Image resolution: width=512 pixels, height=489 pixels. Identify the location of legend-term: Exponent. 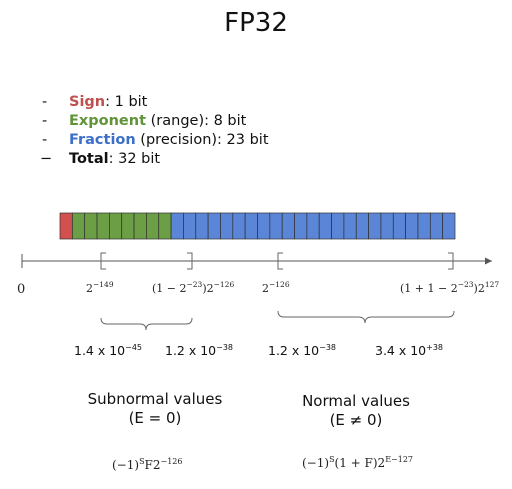
(108, 121).